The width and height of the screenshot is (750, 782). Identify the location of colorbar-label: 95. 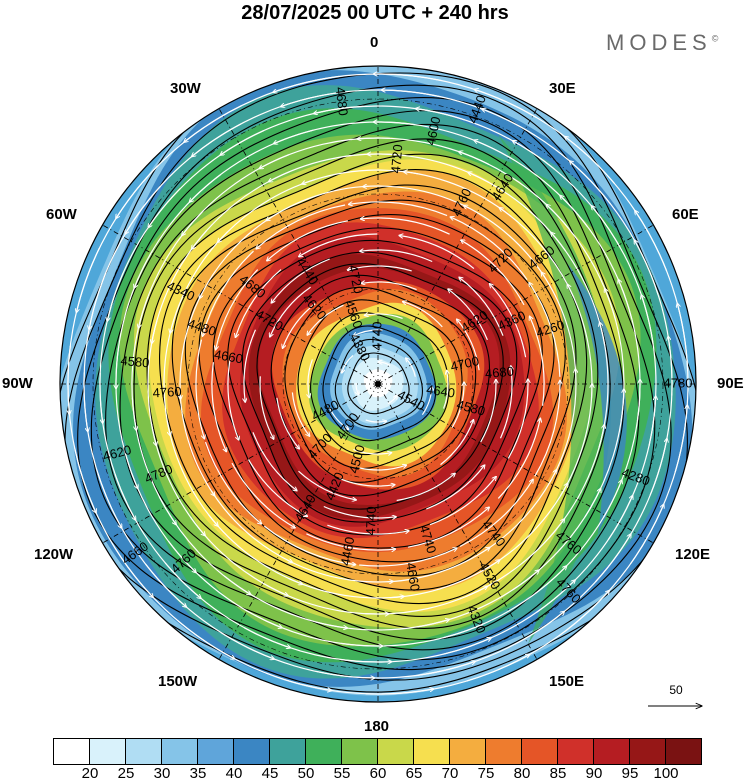
(630, 773).